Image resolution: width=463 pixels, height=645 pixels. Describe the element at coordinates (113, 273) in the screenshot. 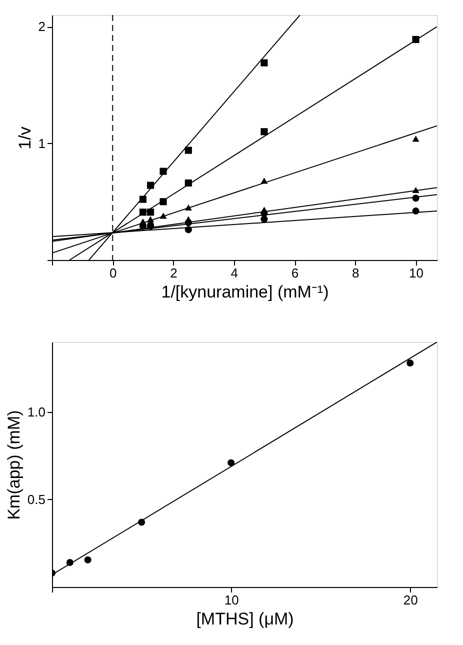

I see `x-tick-label: 0` at that location.